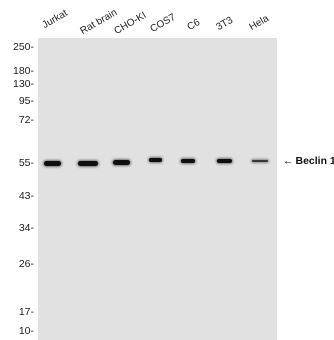  Describe the element at coordinates (26, 228) in the screenshot. I see `mw-marker-34: 34-` at that location.